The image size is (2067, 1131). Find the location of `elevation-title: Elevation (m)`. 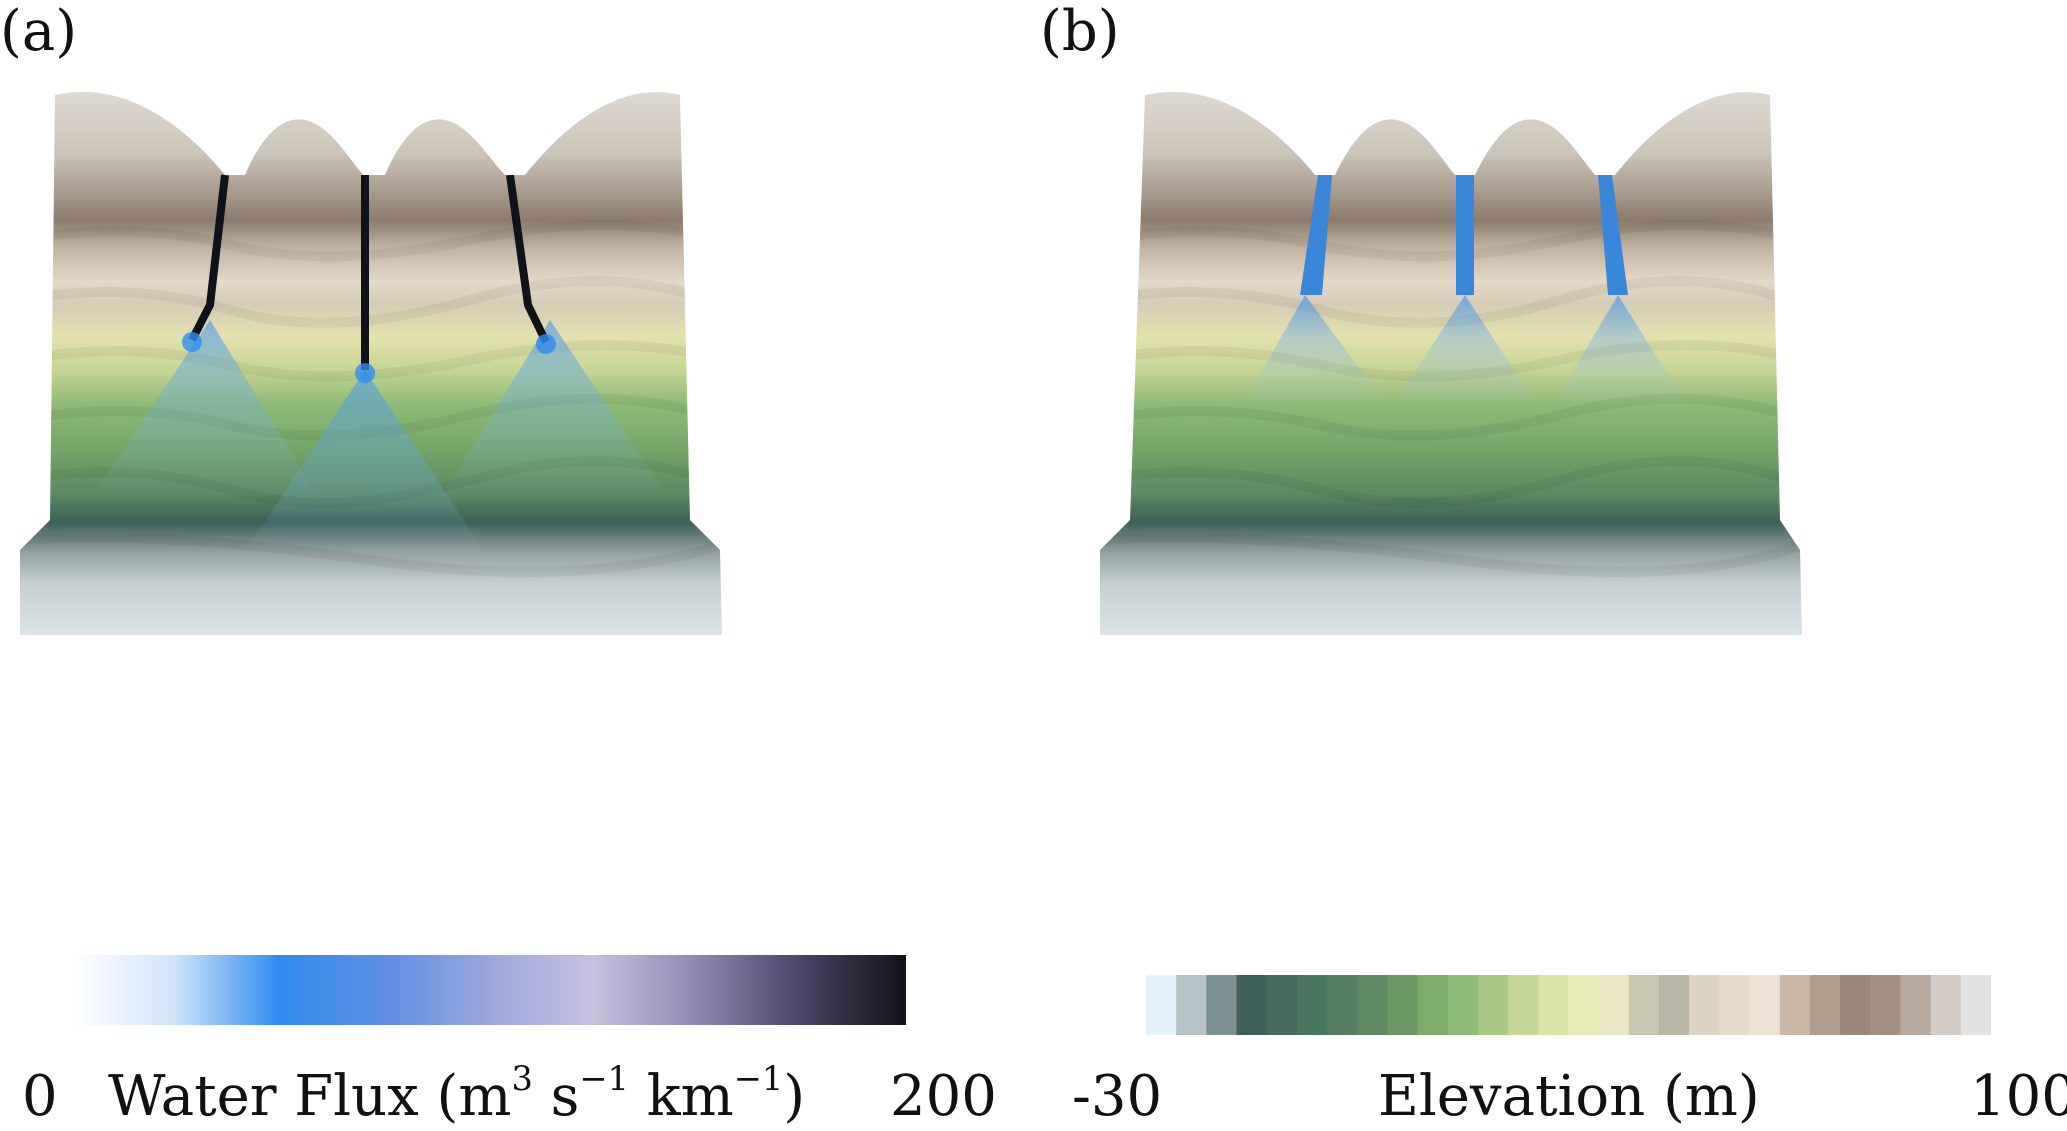

elevation-title: Elevation (m) is located at coordinates (1569, 1096).